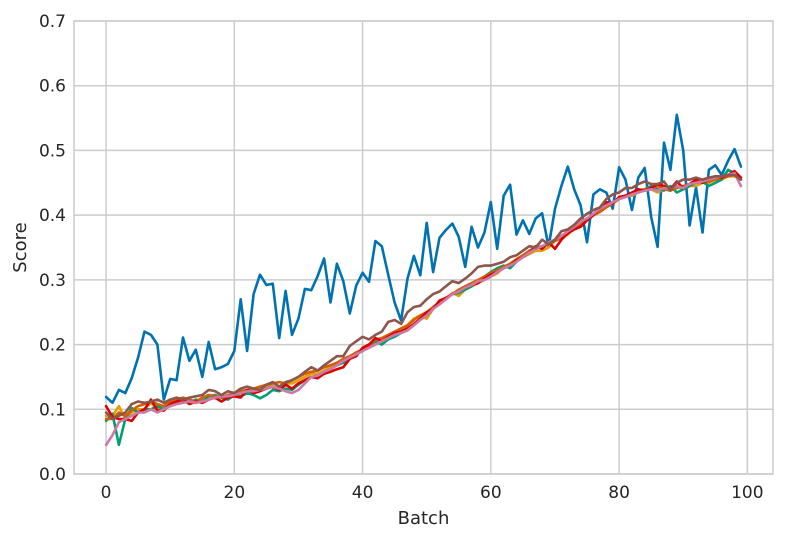  What do you see at coordinates (52, 248) in the screenshot?
I see `y-tick-labels: 0.0 0.1 0.2 0.3 0.4 0.5 0.6 0.7` at bounding box center [52, 248].